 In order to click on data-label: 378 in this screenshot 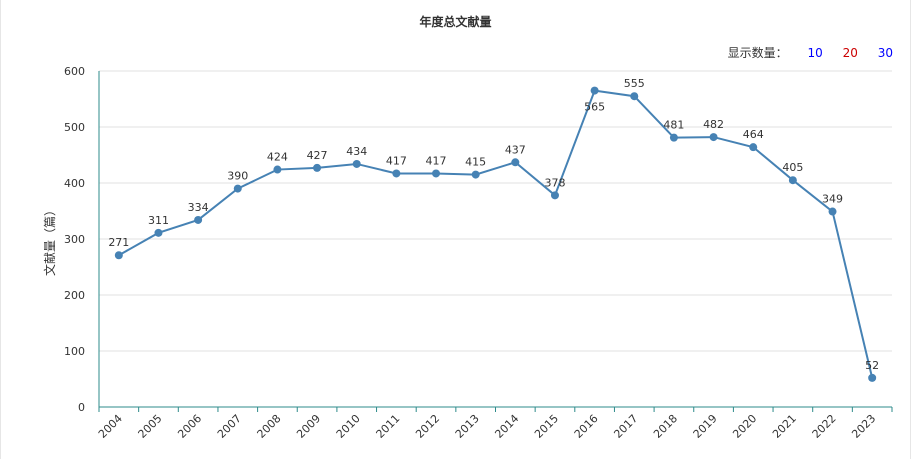, I will do `click(554, 182)`.